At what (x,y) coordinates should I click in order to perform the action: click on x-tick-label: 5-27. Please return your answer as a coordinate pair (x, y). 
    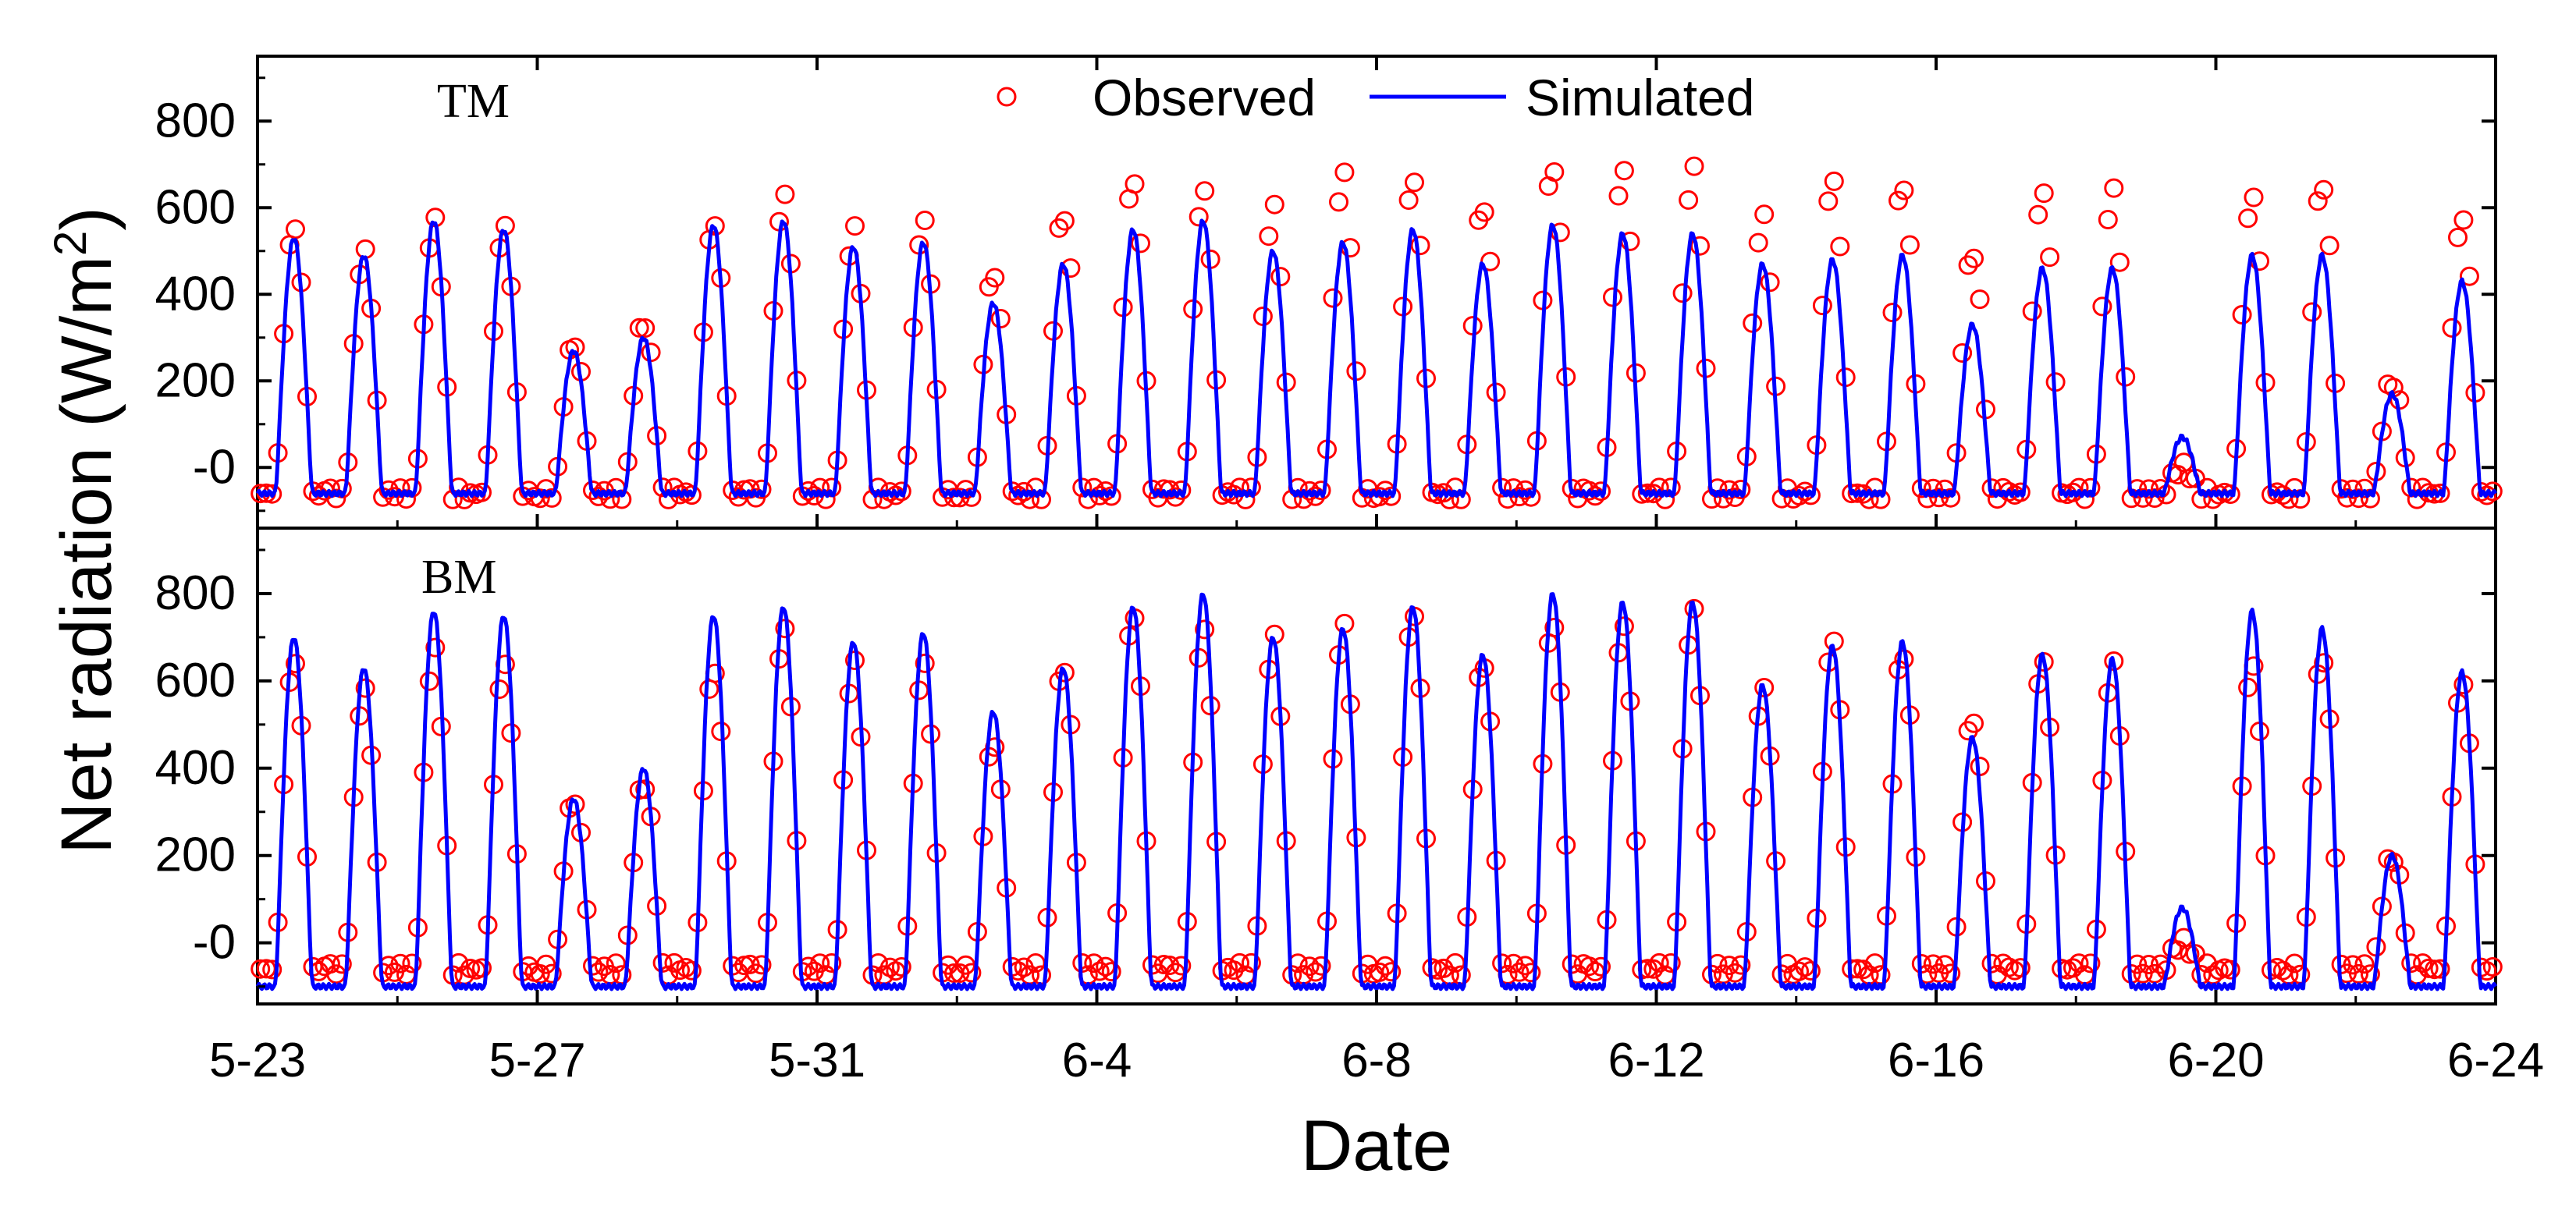
    Looking at the image, I should click on (537, 1060).